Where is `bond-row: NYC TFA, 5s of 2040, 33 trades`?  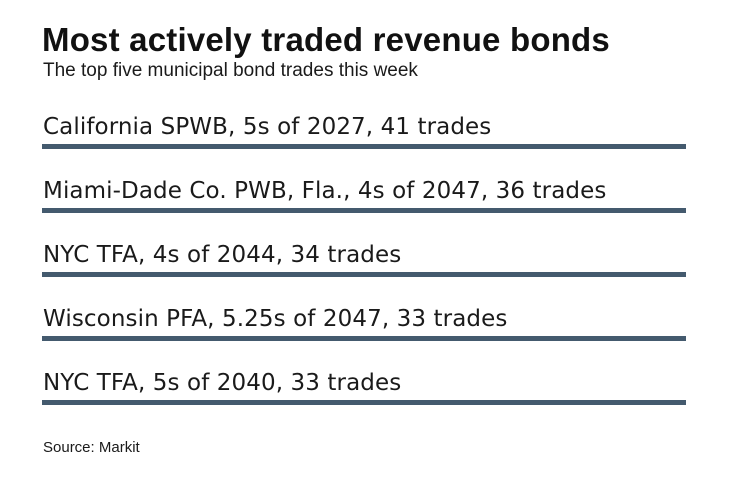
bond-row: NYC TFA, 5s of 2040, 33 trades is located at coordinates (364, 400).